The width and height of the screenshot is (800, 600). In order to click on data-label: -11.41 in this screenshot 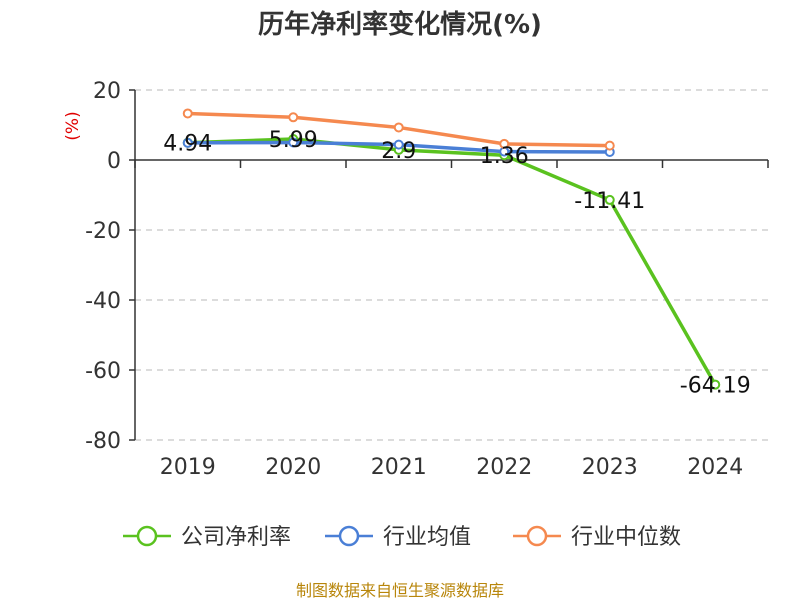, I will do `click(609, 201)`.